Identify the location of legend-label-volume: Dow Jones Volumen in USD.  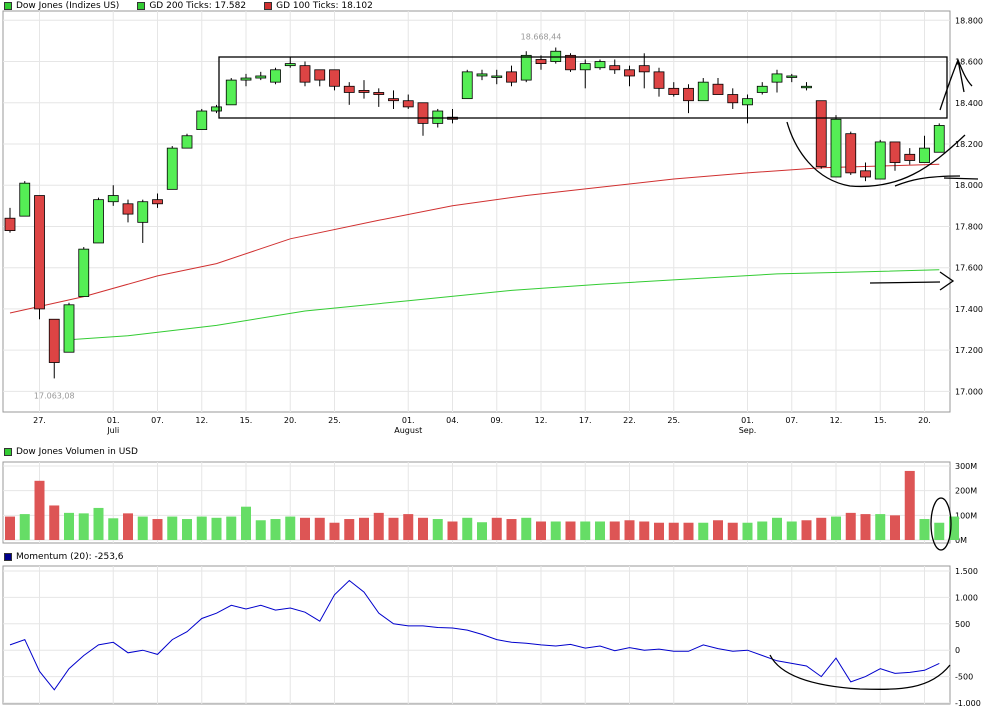
(77, 452).